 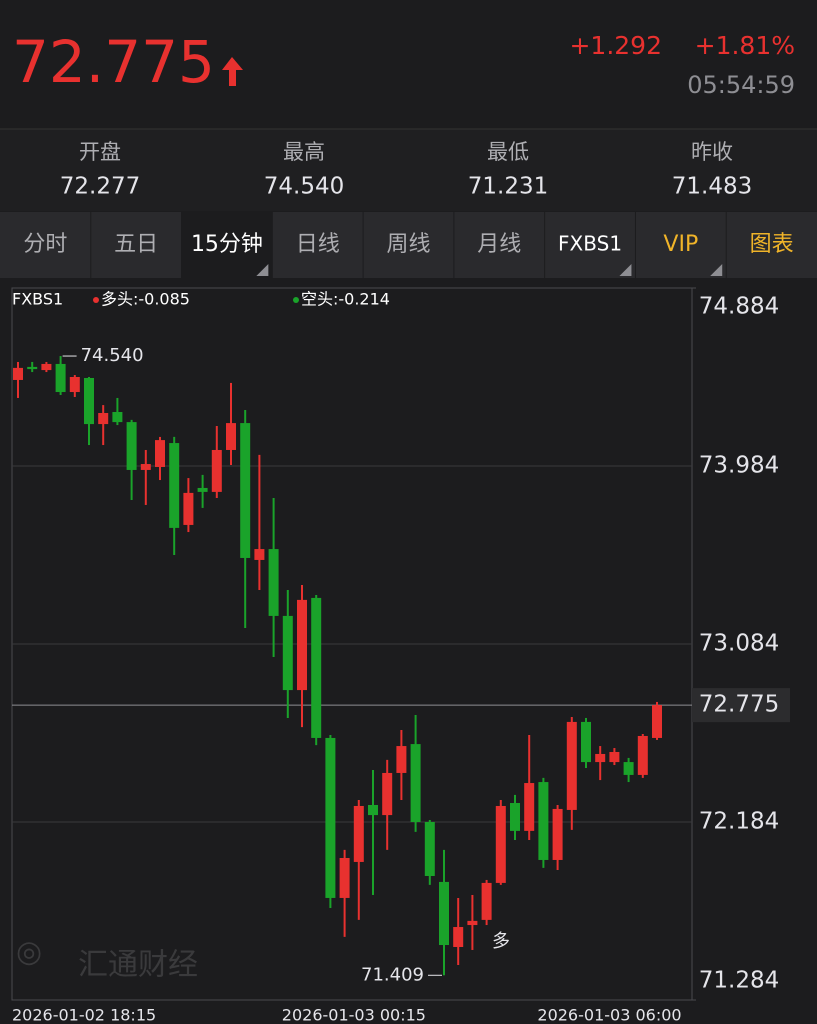 What do you see at coordinates (501, 941) in the screenshot?
I see `signal-label: 多` at bounding box center [501, 941].